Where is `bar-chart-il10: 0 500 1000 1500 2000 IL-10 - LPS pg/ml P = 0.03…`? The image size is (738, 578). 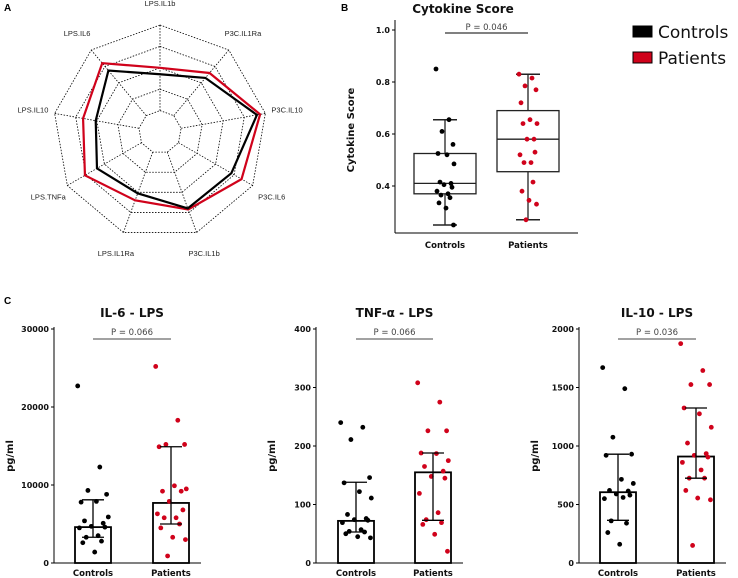 bar-chart-il10: 0 500 1000 1500 2000 IL-10 - LPS pg/ml P = 0.03… is located at coordinates (628, 442).